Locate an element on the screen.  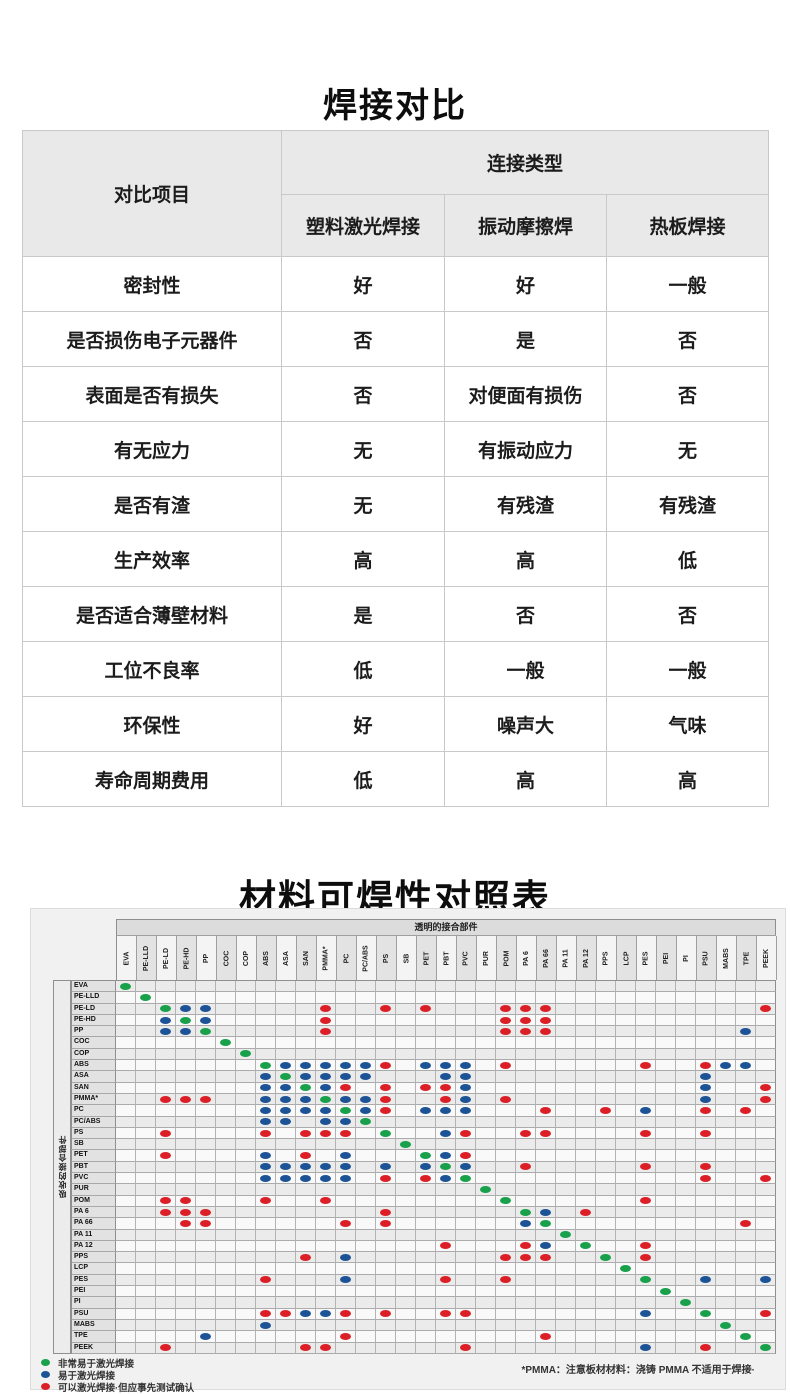
matrix-row-label: PVC is located at coordinates (93, 1179).